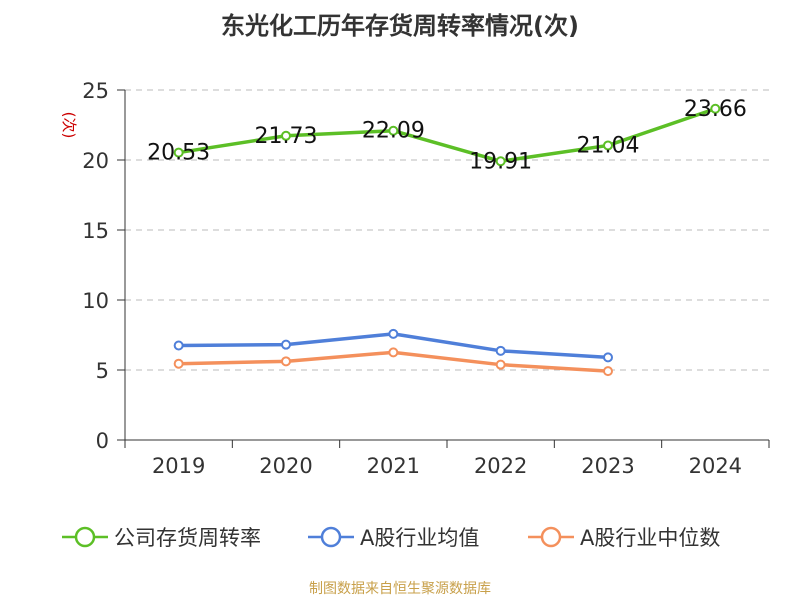 This screenshot has height=600, width=800. What do you see at coordinates (102, 441) in the screenshot?
I see `y-tick-label-0: 0` at bounding box center [102, 441].